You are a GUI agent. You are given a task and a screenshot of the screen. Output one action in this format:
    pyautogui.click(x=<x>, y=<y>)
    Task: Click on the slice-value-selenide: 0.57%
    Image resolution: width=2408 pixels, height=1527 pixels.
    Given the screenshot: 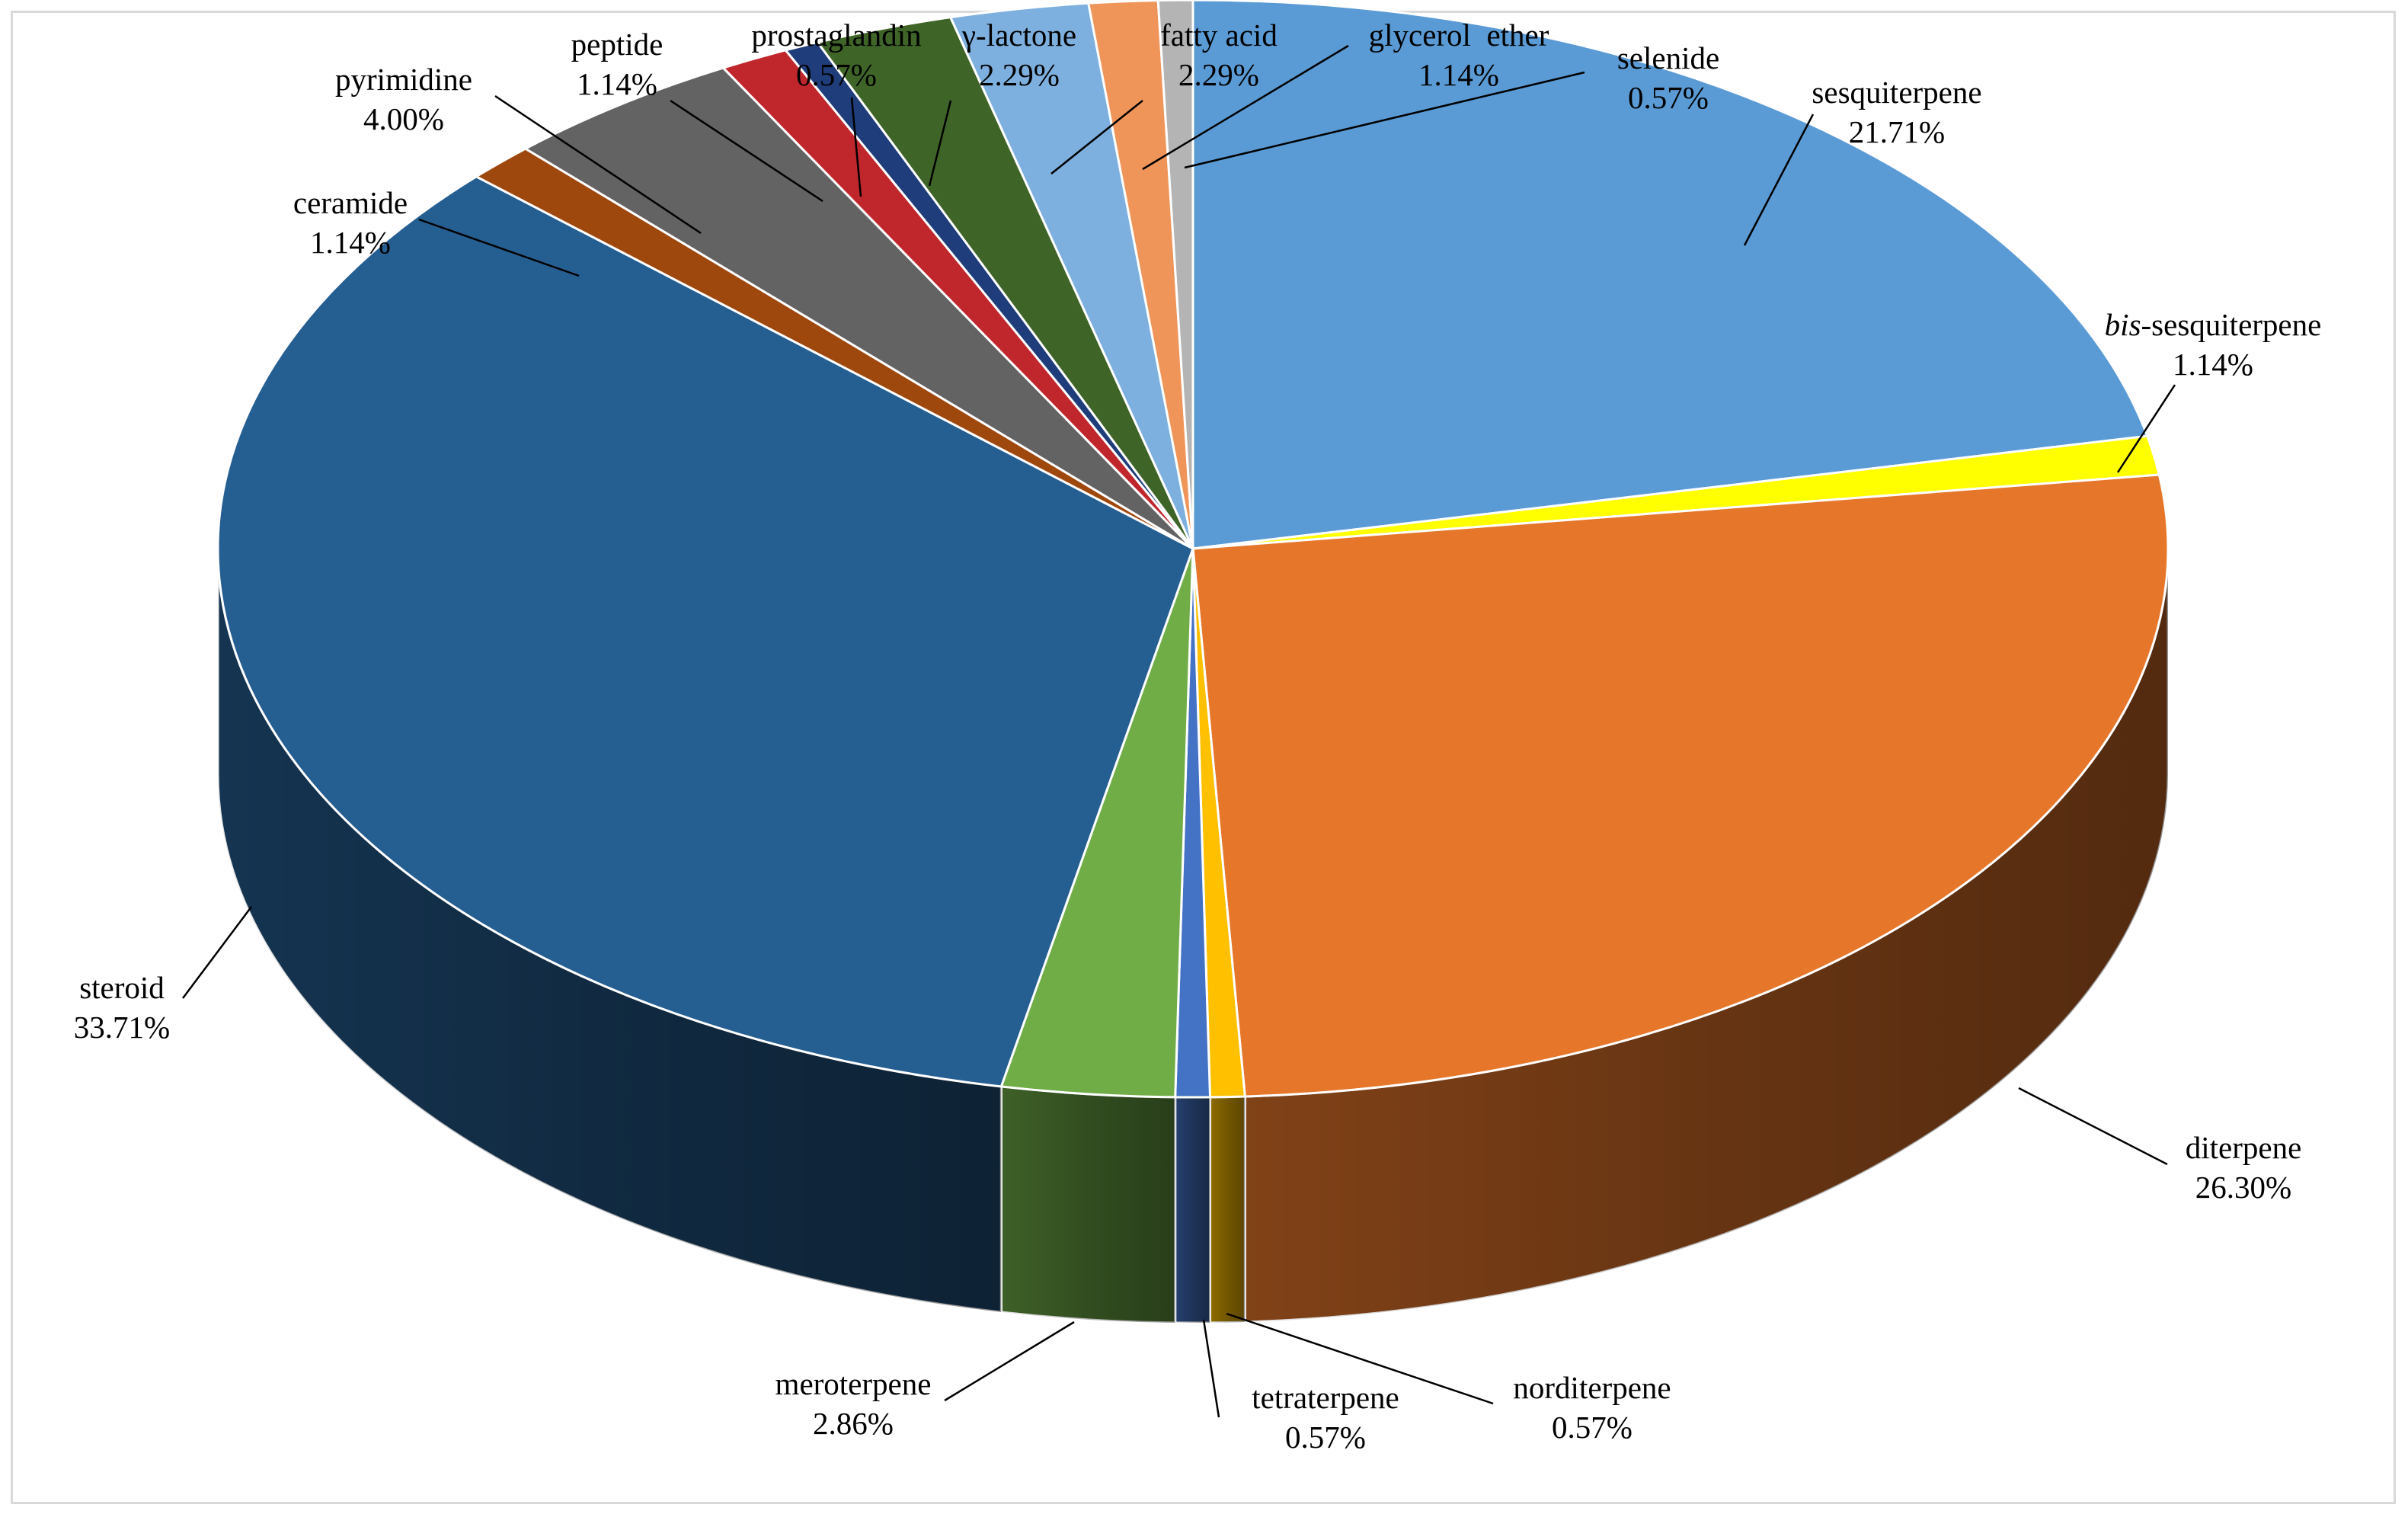 What is the action you would take?
    pyautogui.click(x=1668, y=97)
    